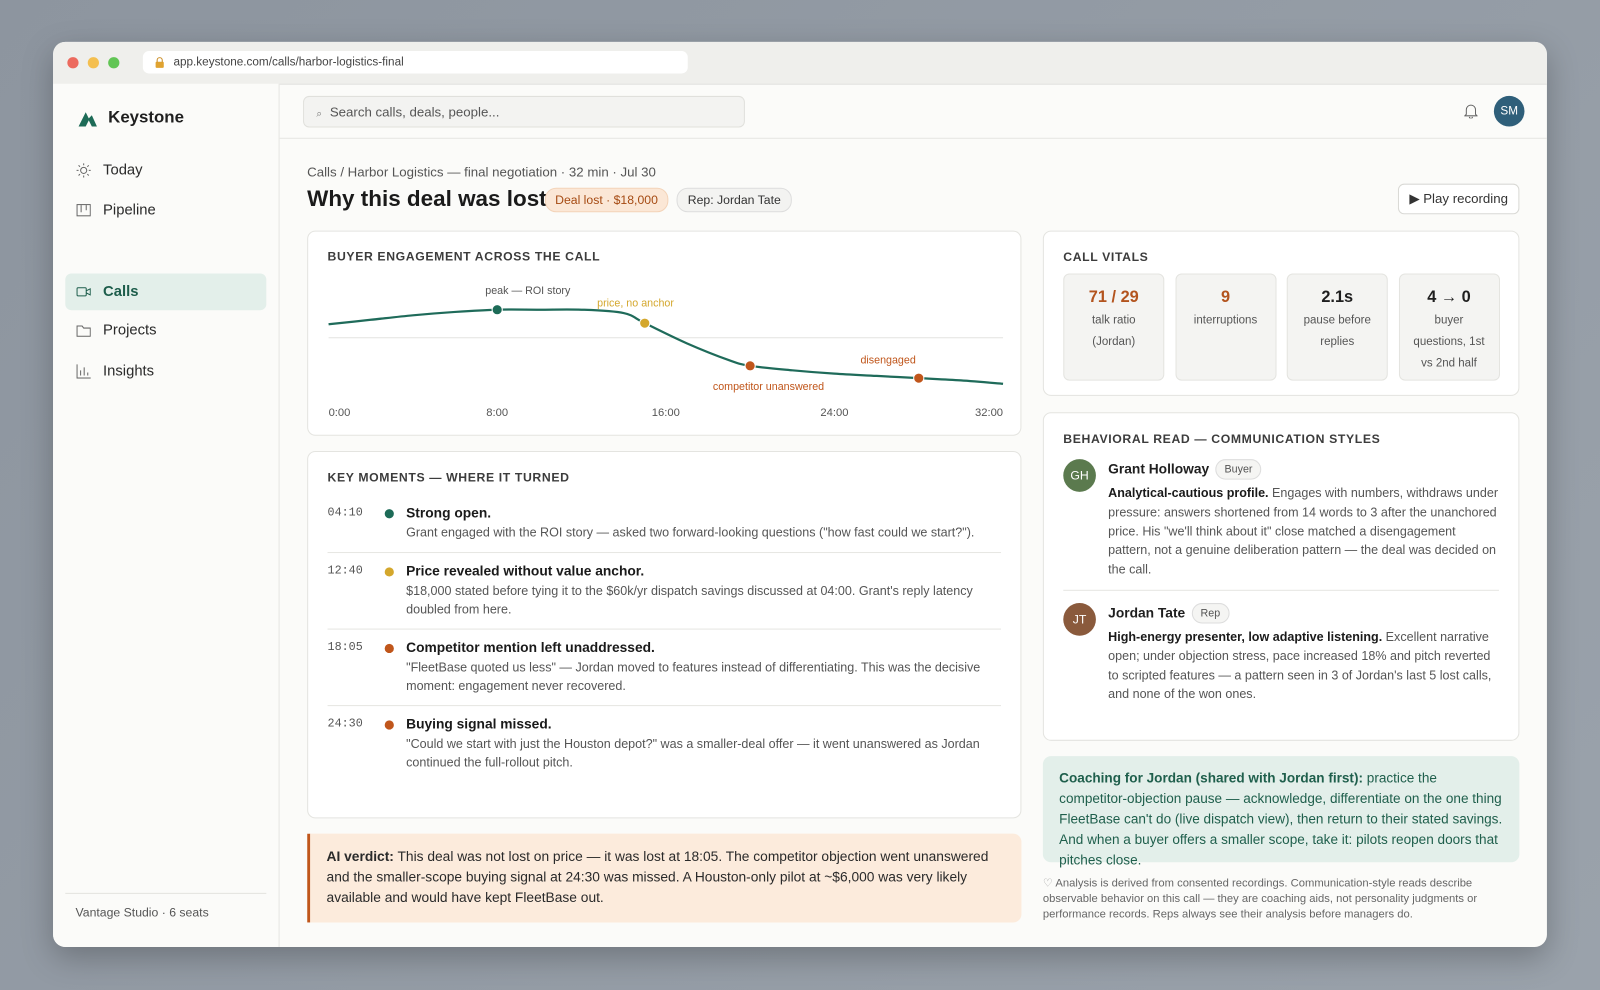 The width and height of the screenshot is (1600, 990). I want to click on role-badge: Rep, so click(1210, 613).